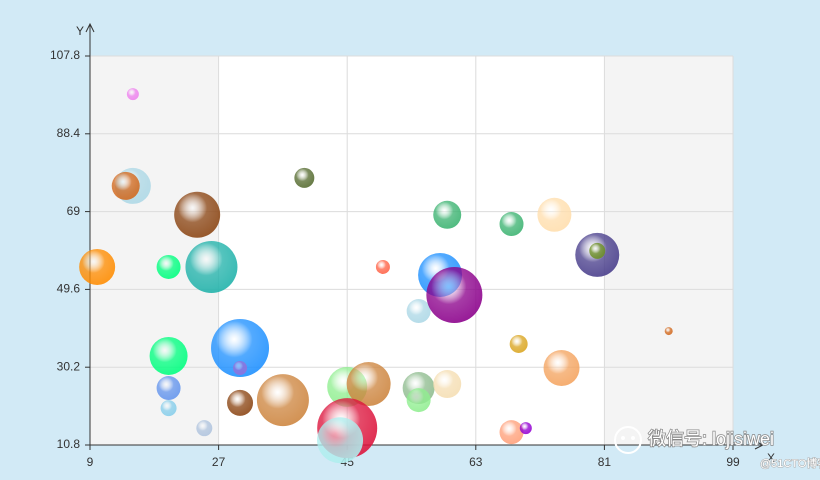 The width and height of the screenshot is (820, 480). What do you see at coordinates (711, 439) in the screenshot?
I see `watermark-text: 微信号: lojisiwei` at bounding box center [711, 439].